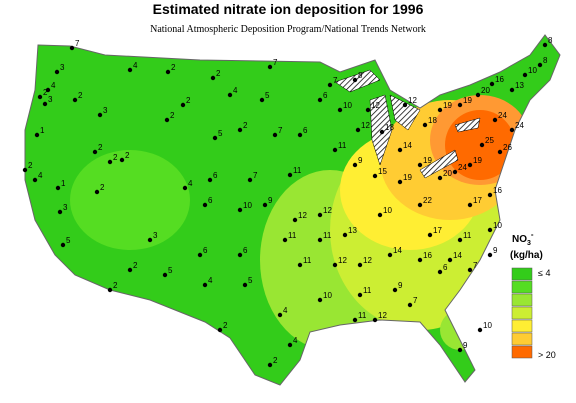 The image size is (576, 403). I want to click on legend-high-label: > 20, so click(547, 355).